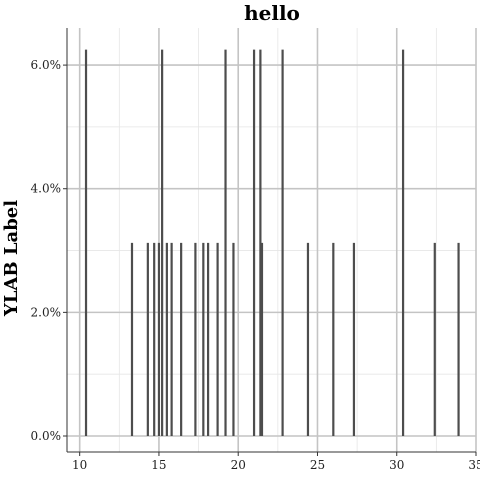  I want to click on y-tick-label: 0.0%, so click(46, 436).